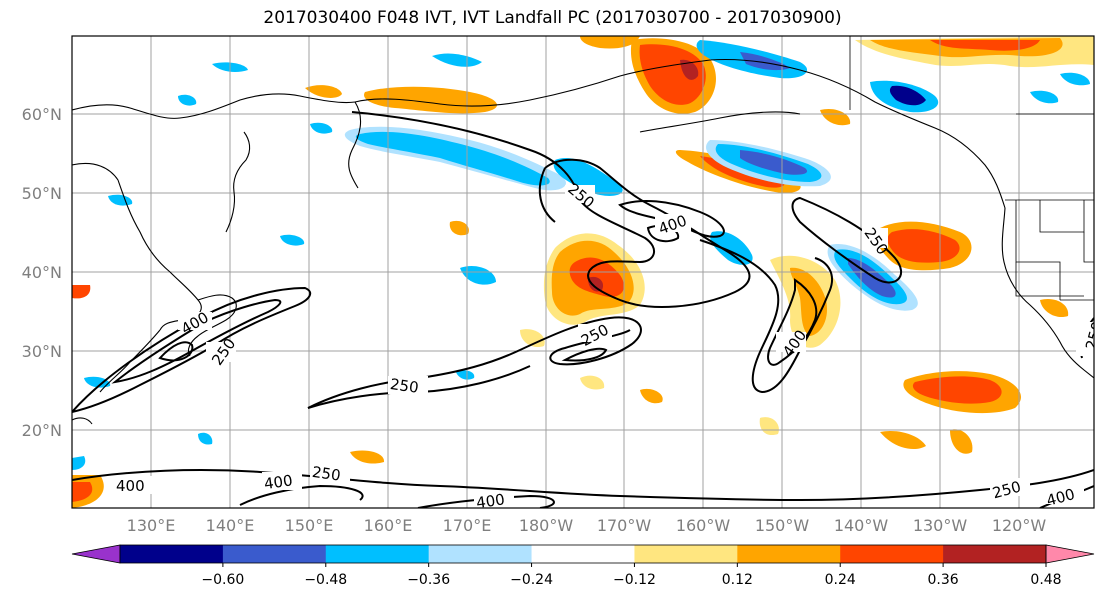  Describe the element at coordinates (325, 580) in the screenshot. I see `colorbar-tick-label: −0.48` at that location.